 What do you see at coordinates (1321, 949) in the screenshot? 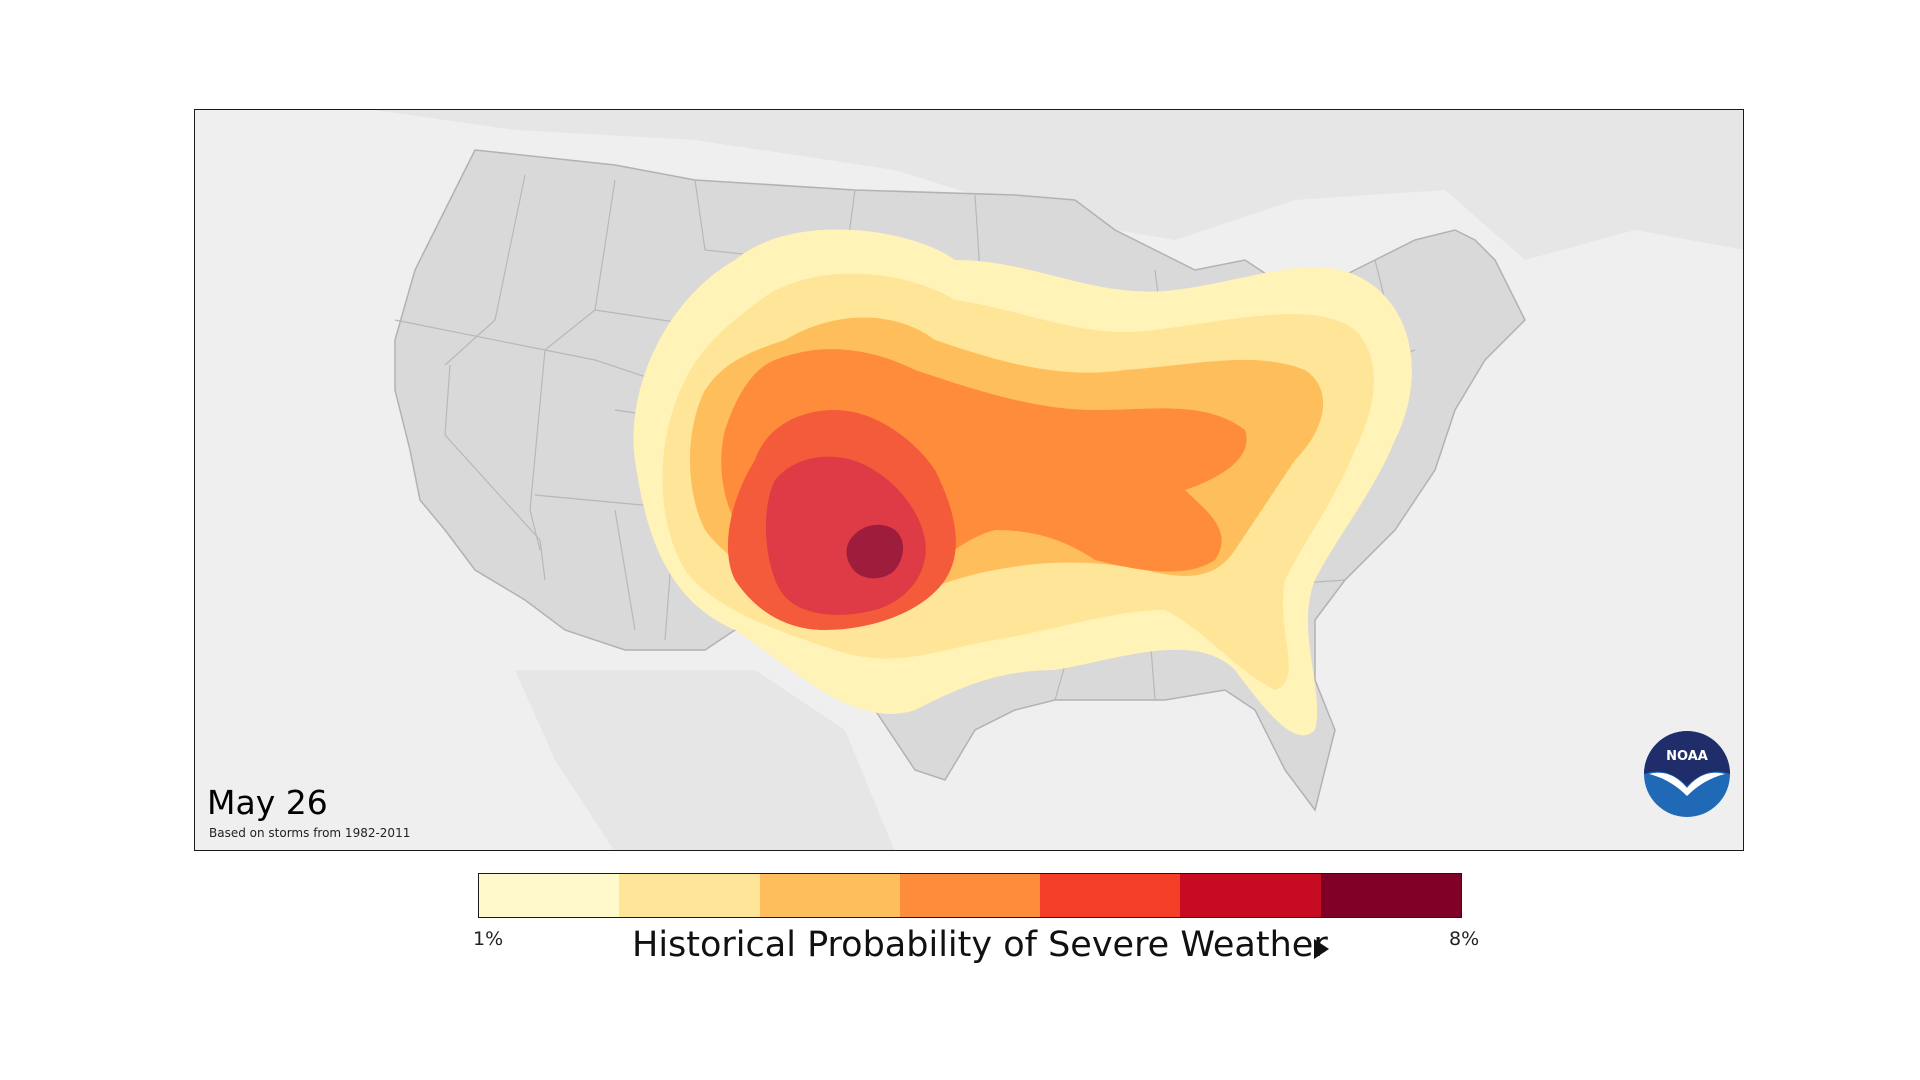
I see `triangle-right-icon` at bounding box center [1321, 949].